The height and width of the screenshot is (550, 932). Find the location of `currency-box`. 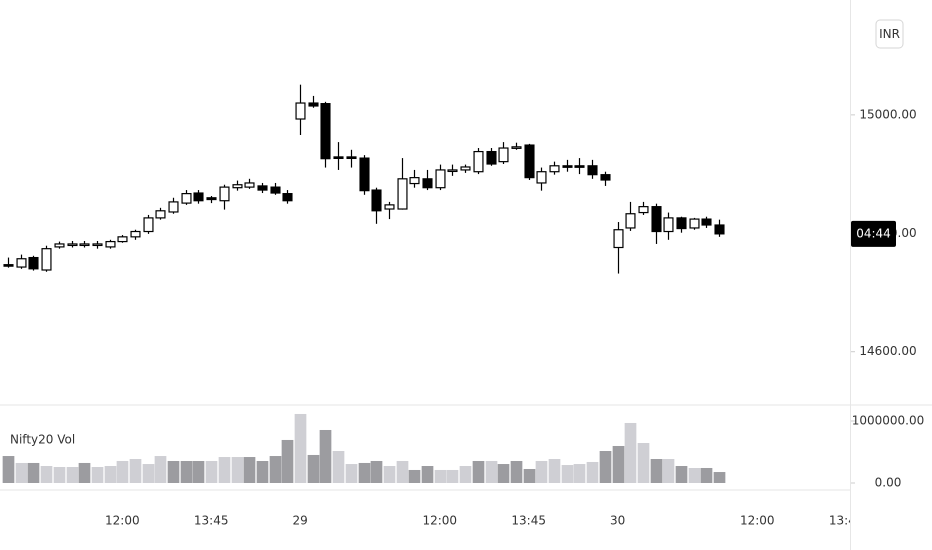

currency-box is located at coordinates (889, 34).